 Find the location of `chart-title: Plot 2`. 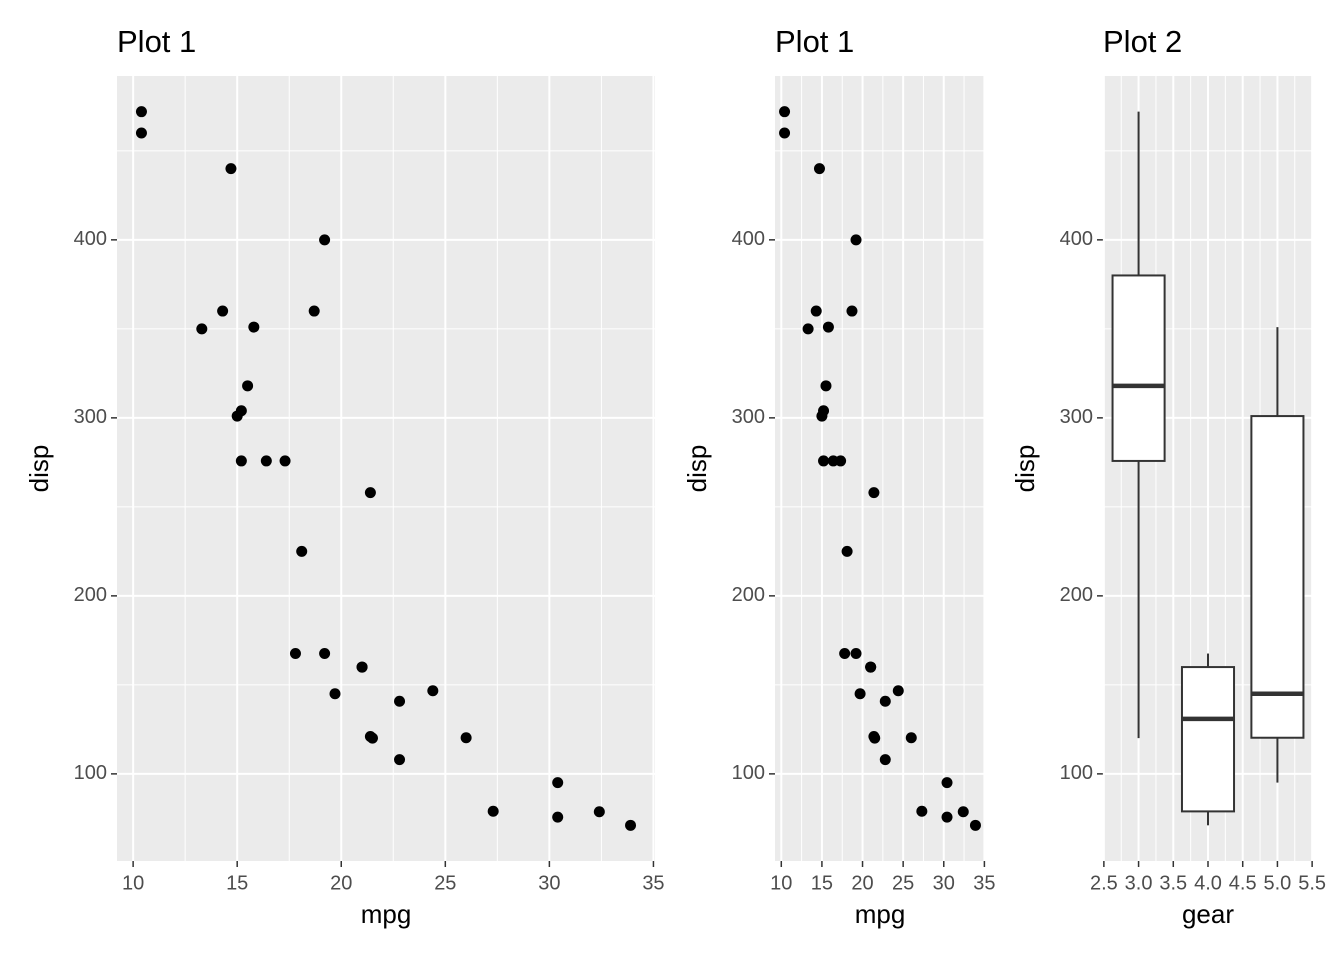

chart-title: Plot 2 is located at coordinates (1142, 41).